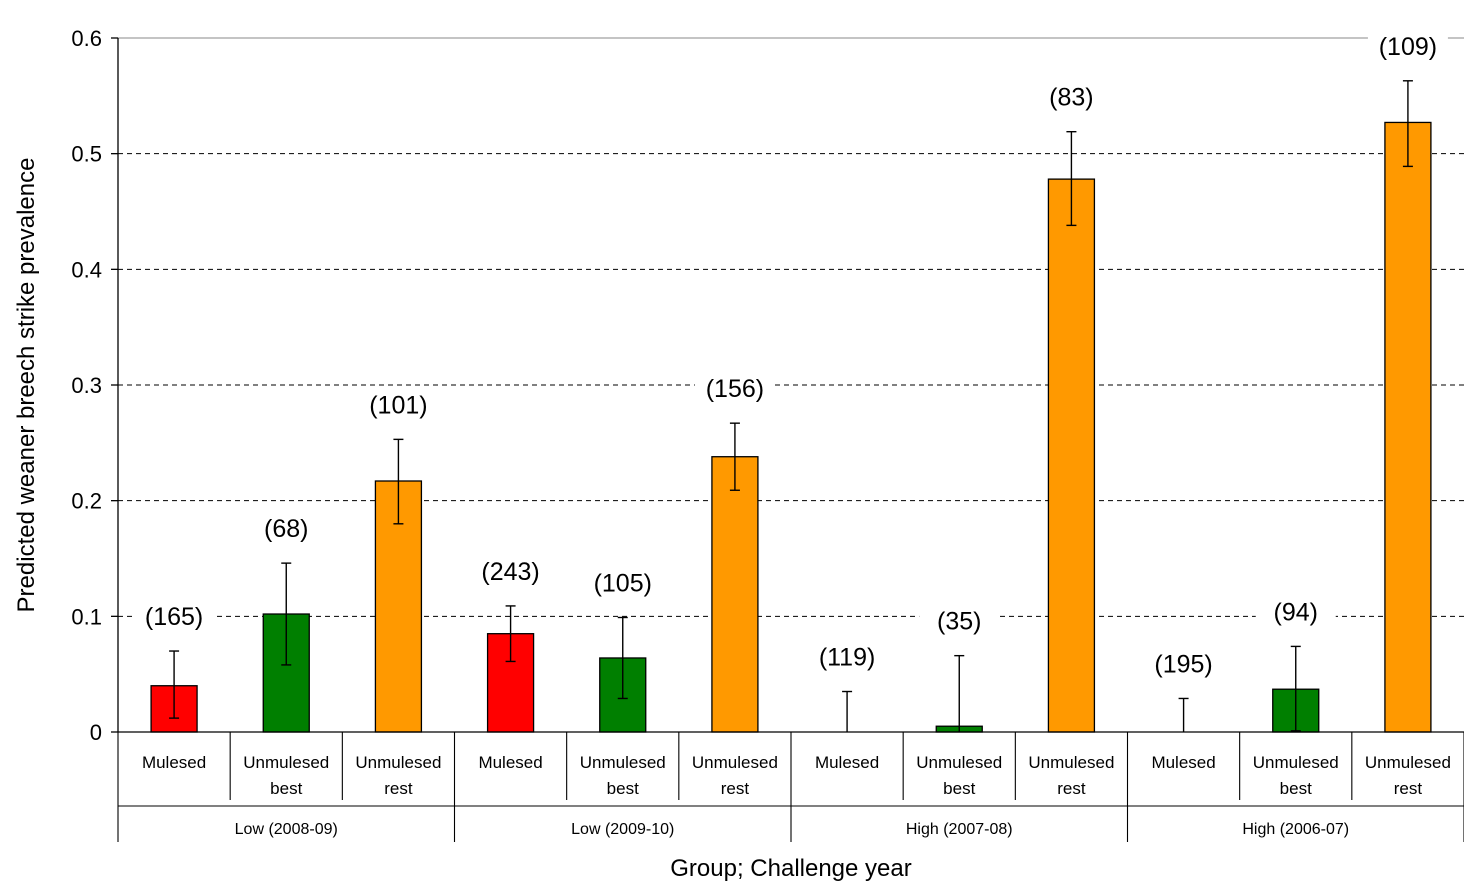 The width and height of the screenshot is (1464, 885). I want to click on n-label-3-0: (195), so click(1183, 664).